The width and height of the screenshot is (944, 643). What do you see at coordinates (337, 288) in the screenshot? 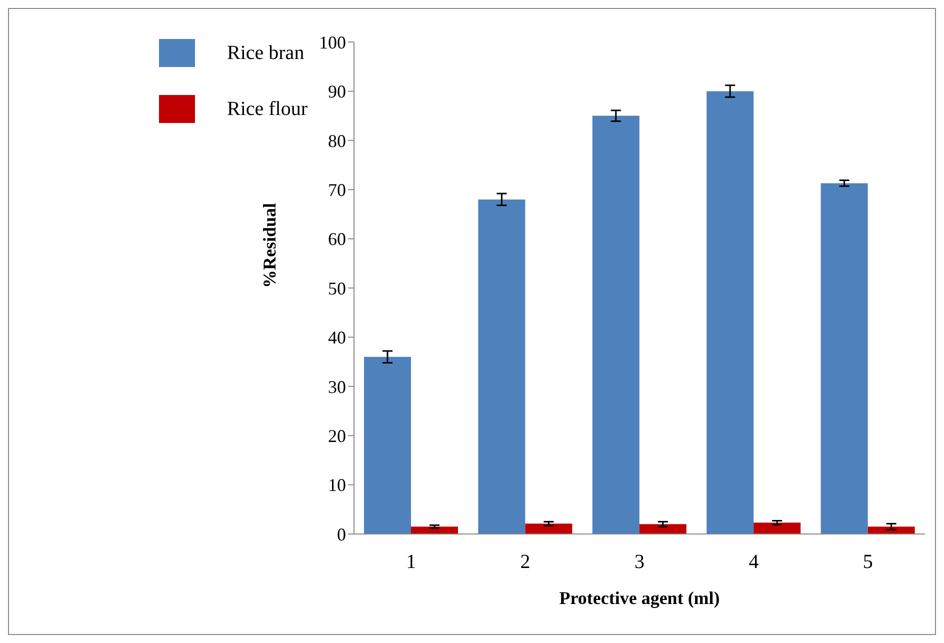
I see `y-tick-label: 50` at bounding box center [337, 288].